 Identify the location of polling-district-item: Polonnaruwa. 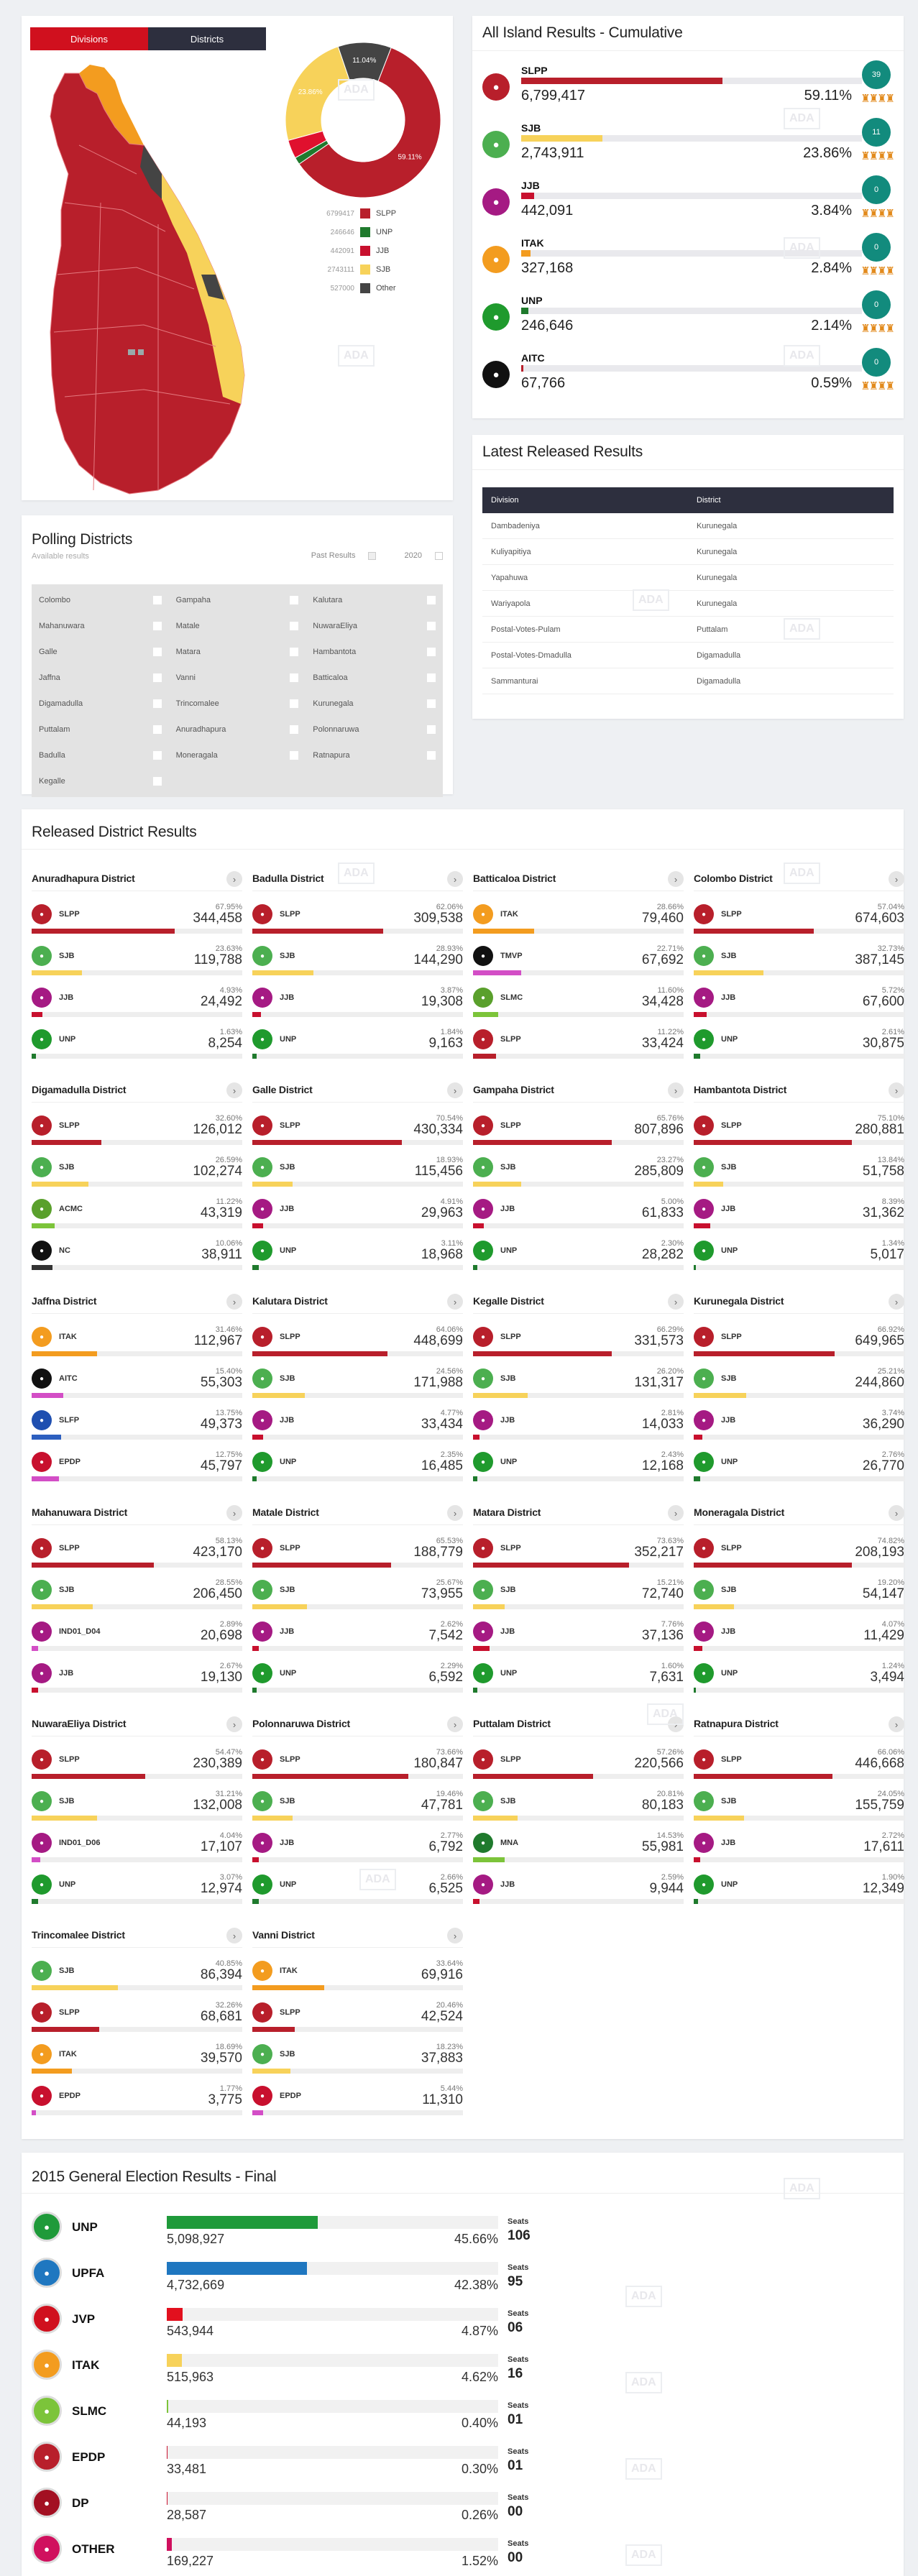
(374, 729).